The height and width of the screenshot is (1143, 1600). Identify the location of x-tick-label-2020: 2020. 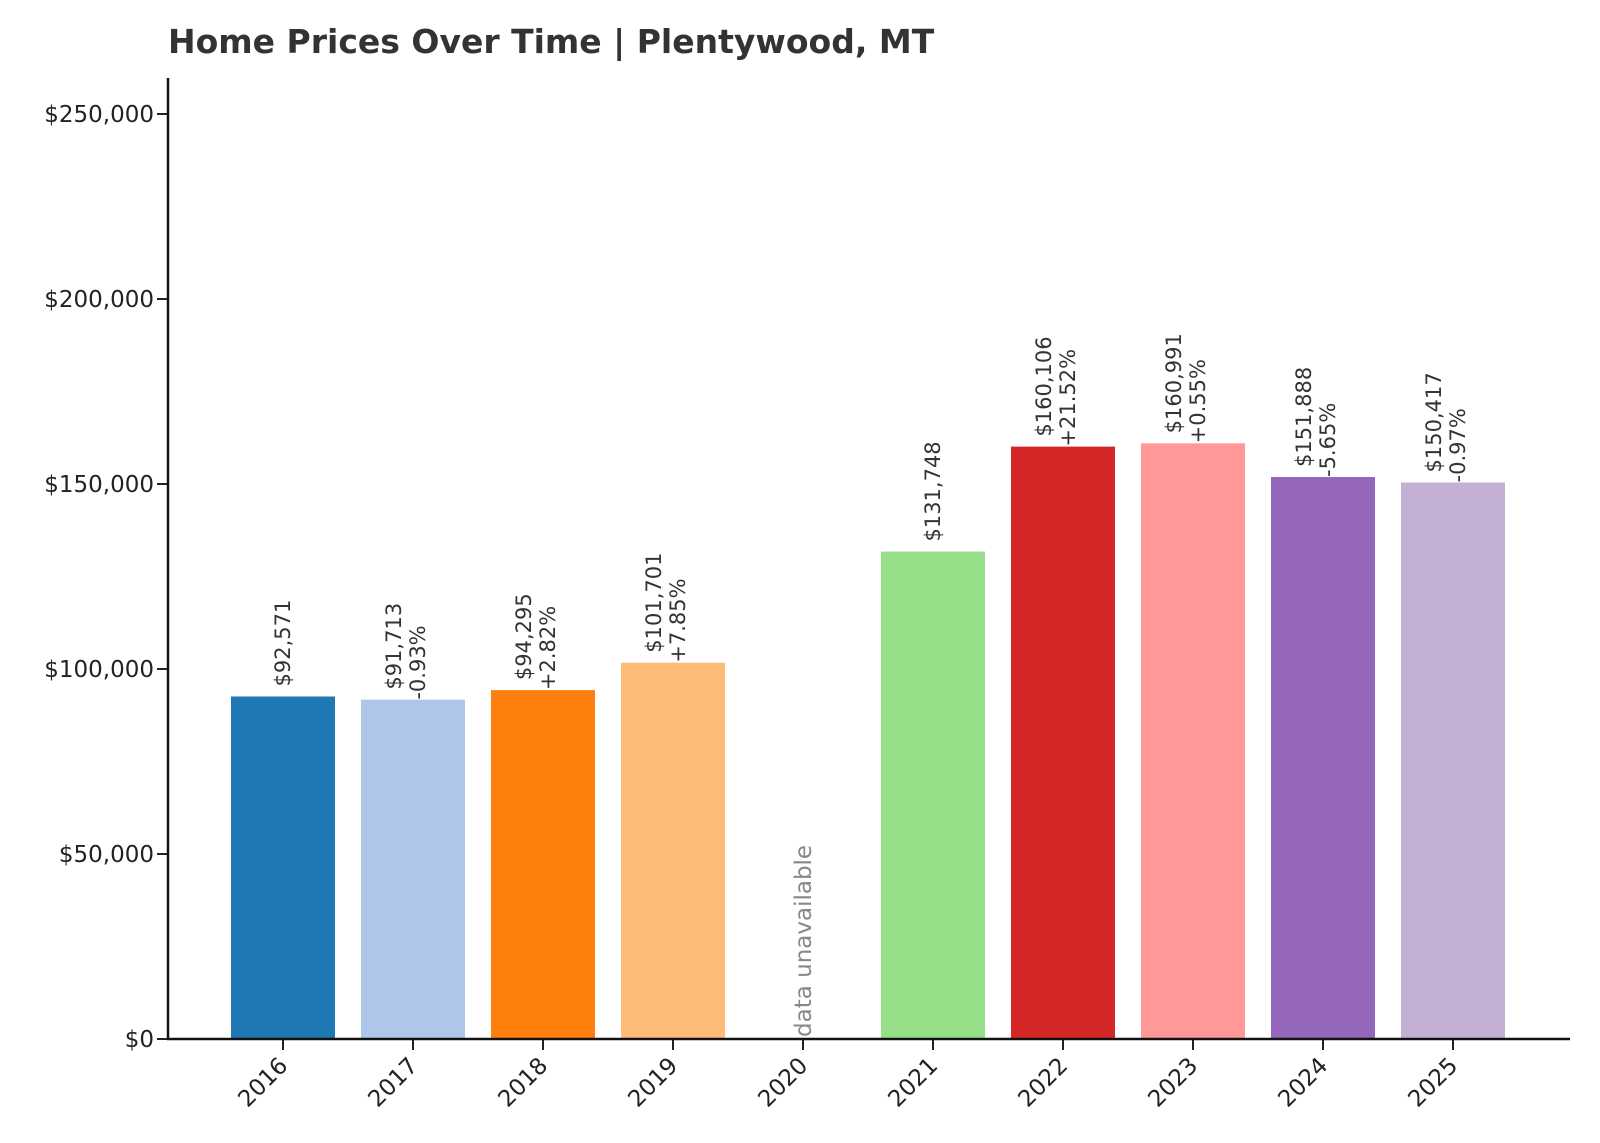
(783, 1083).